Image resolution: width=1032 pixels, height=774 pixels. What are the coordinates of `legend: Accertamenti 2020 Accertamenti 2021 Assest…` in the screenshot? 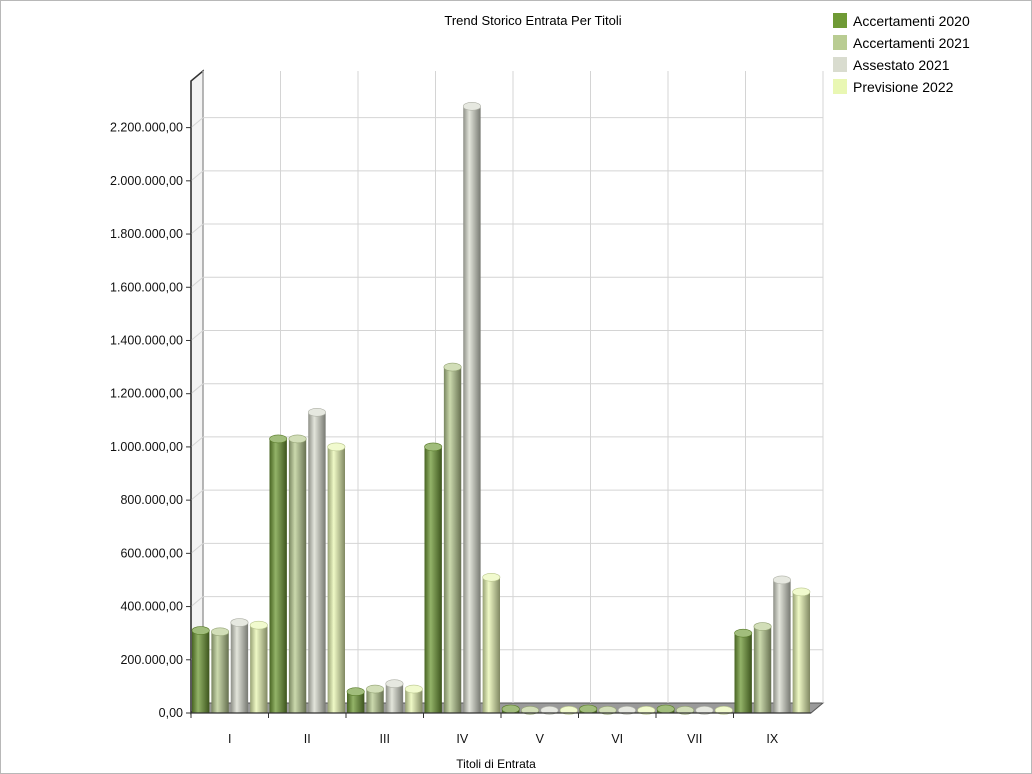 It's located at (901, 54).